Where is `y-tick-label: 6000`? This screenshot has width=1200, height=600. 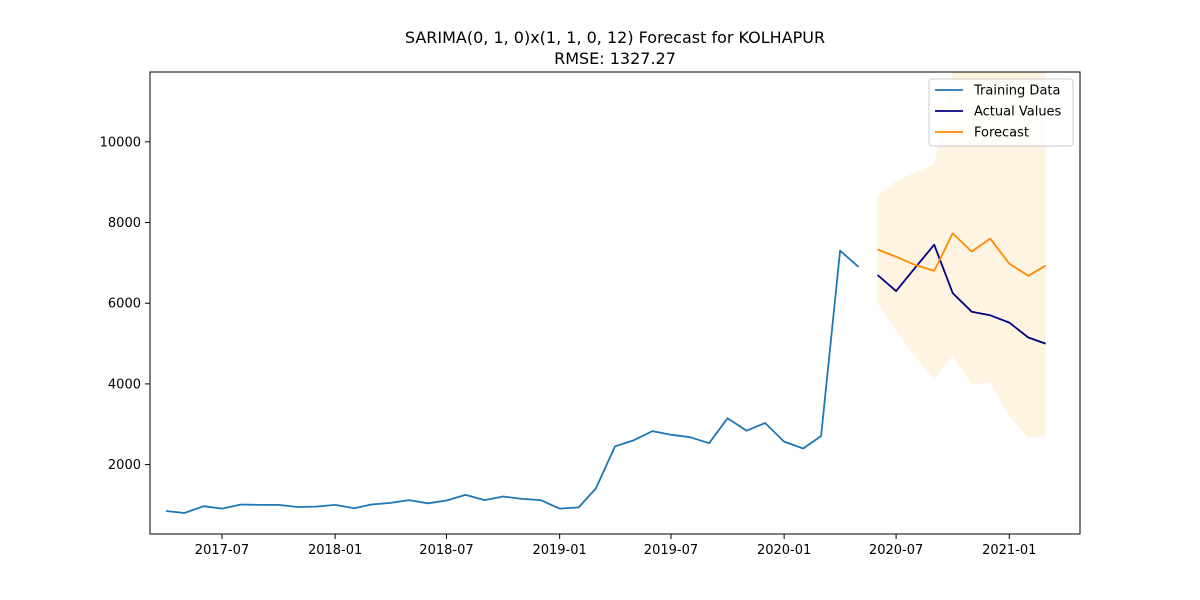
y-tick-label: 6000 is located at coordinates (124, 304).